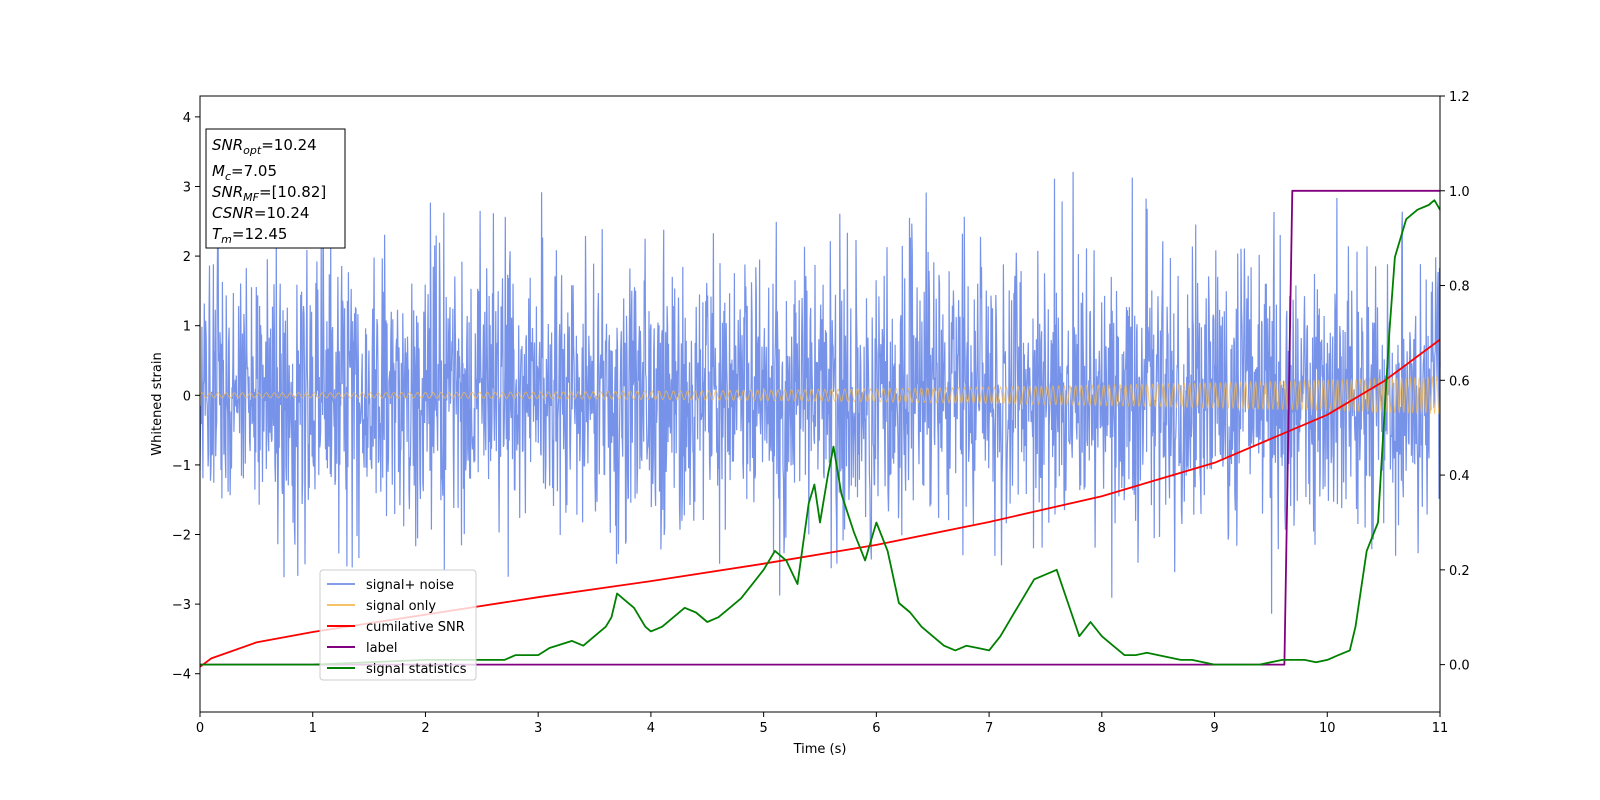  What do you see at coordinates (1459, 192) in the screenshot?
I see `y2-tick-label: 1.0` at bounding box center [1459, 192].